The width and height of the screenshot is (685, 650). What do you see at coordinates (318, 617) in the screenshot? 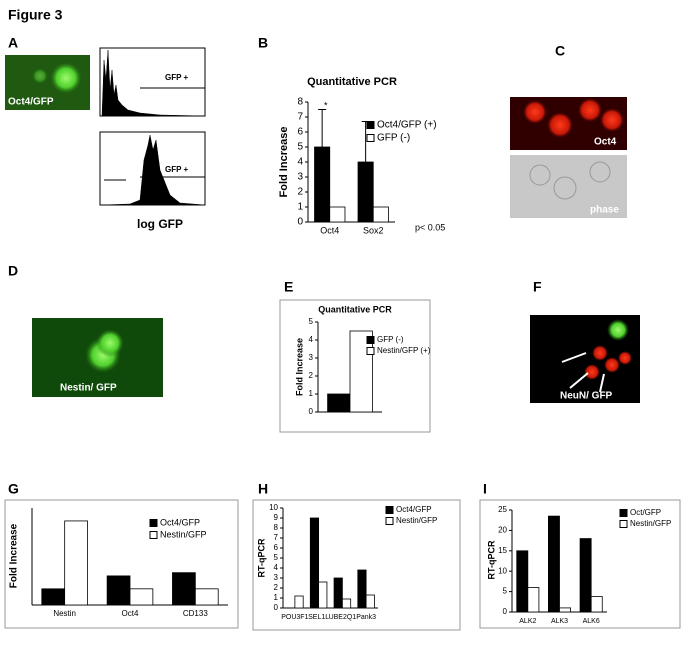
I see `x-tick-label: SEL1L` at bounding box center [318, 617].